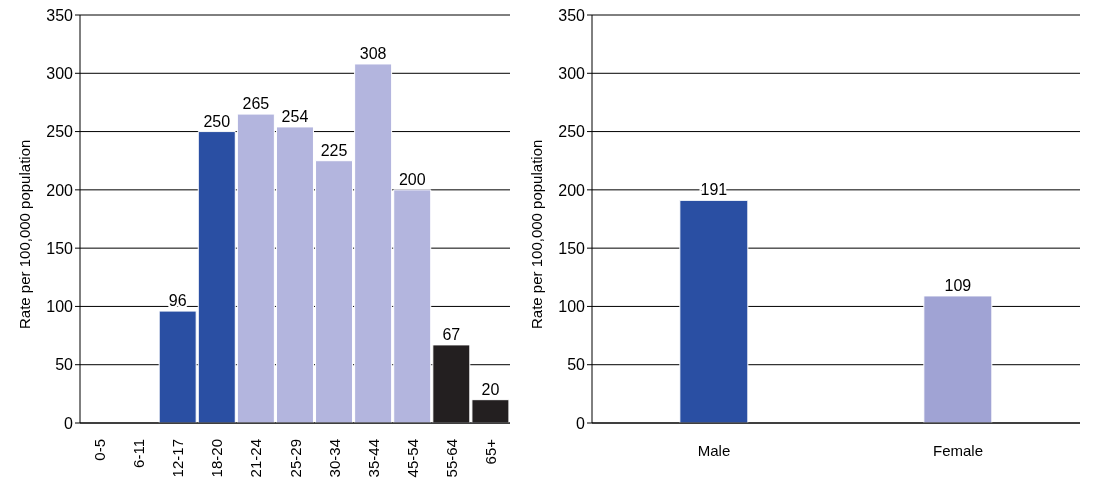  Describe the element at coordinates (178, 458) in the screenshot. I see `x-tick-label: 12-17` at that location.